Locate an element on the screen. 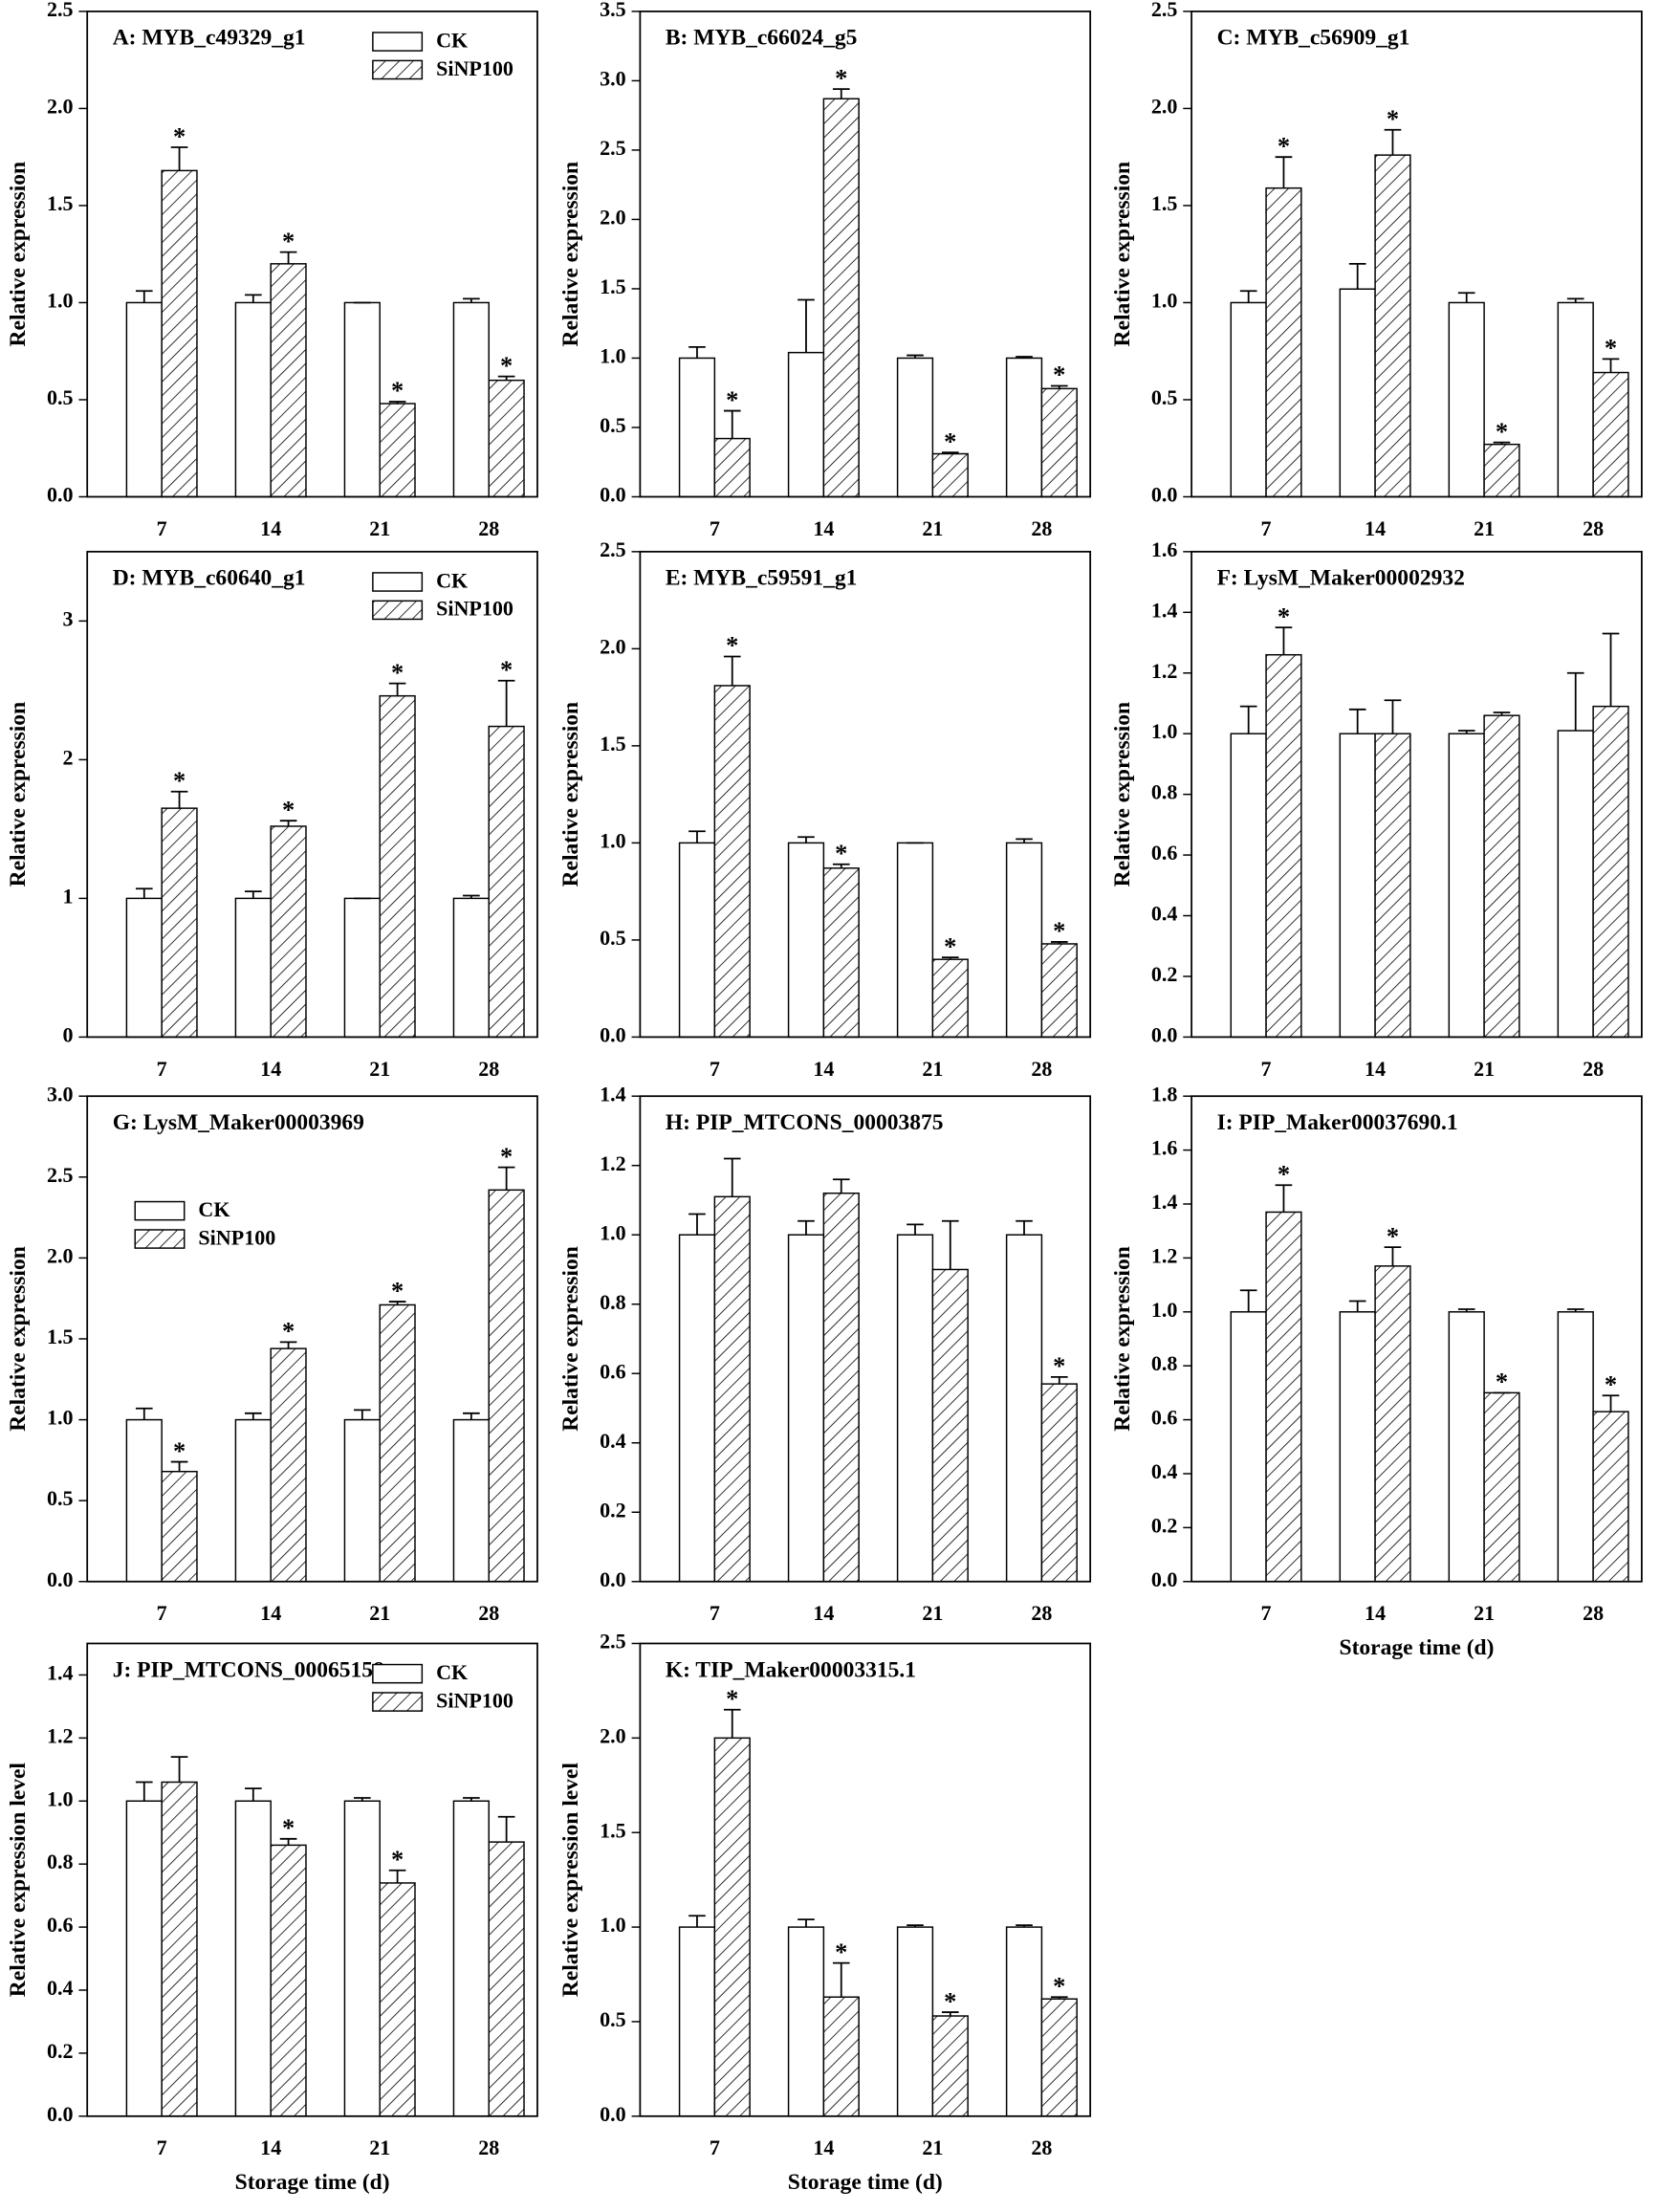  y-tick-label: 0.4 is located at coordinates (613, 1441).